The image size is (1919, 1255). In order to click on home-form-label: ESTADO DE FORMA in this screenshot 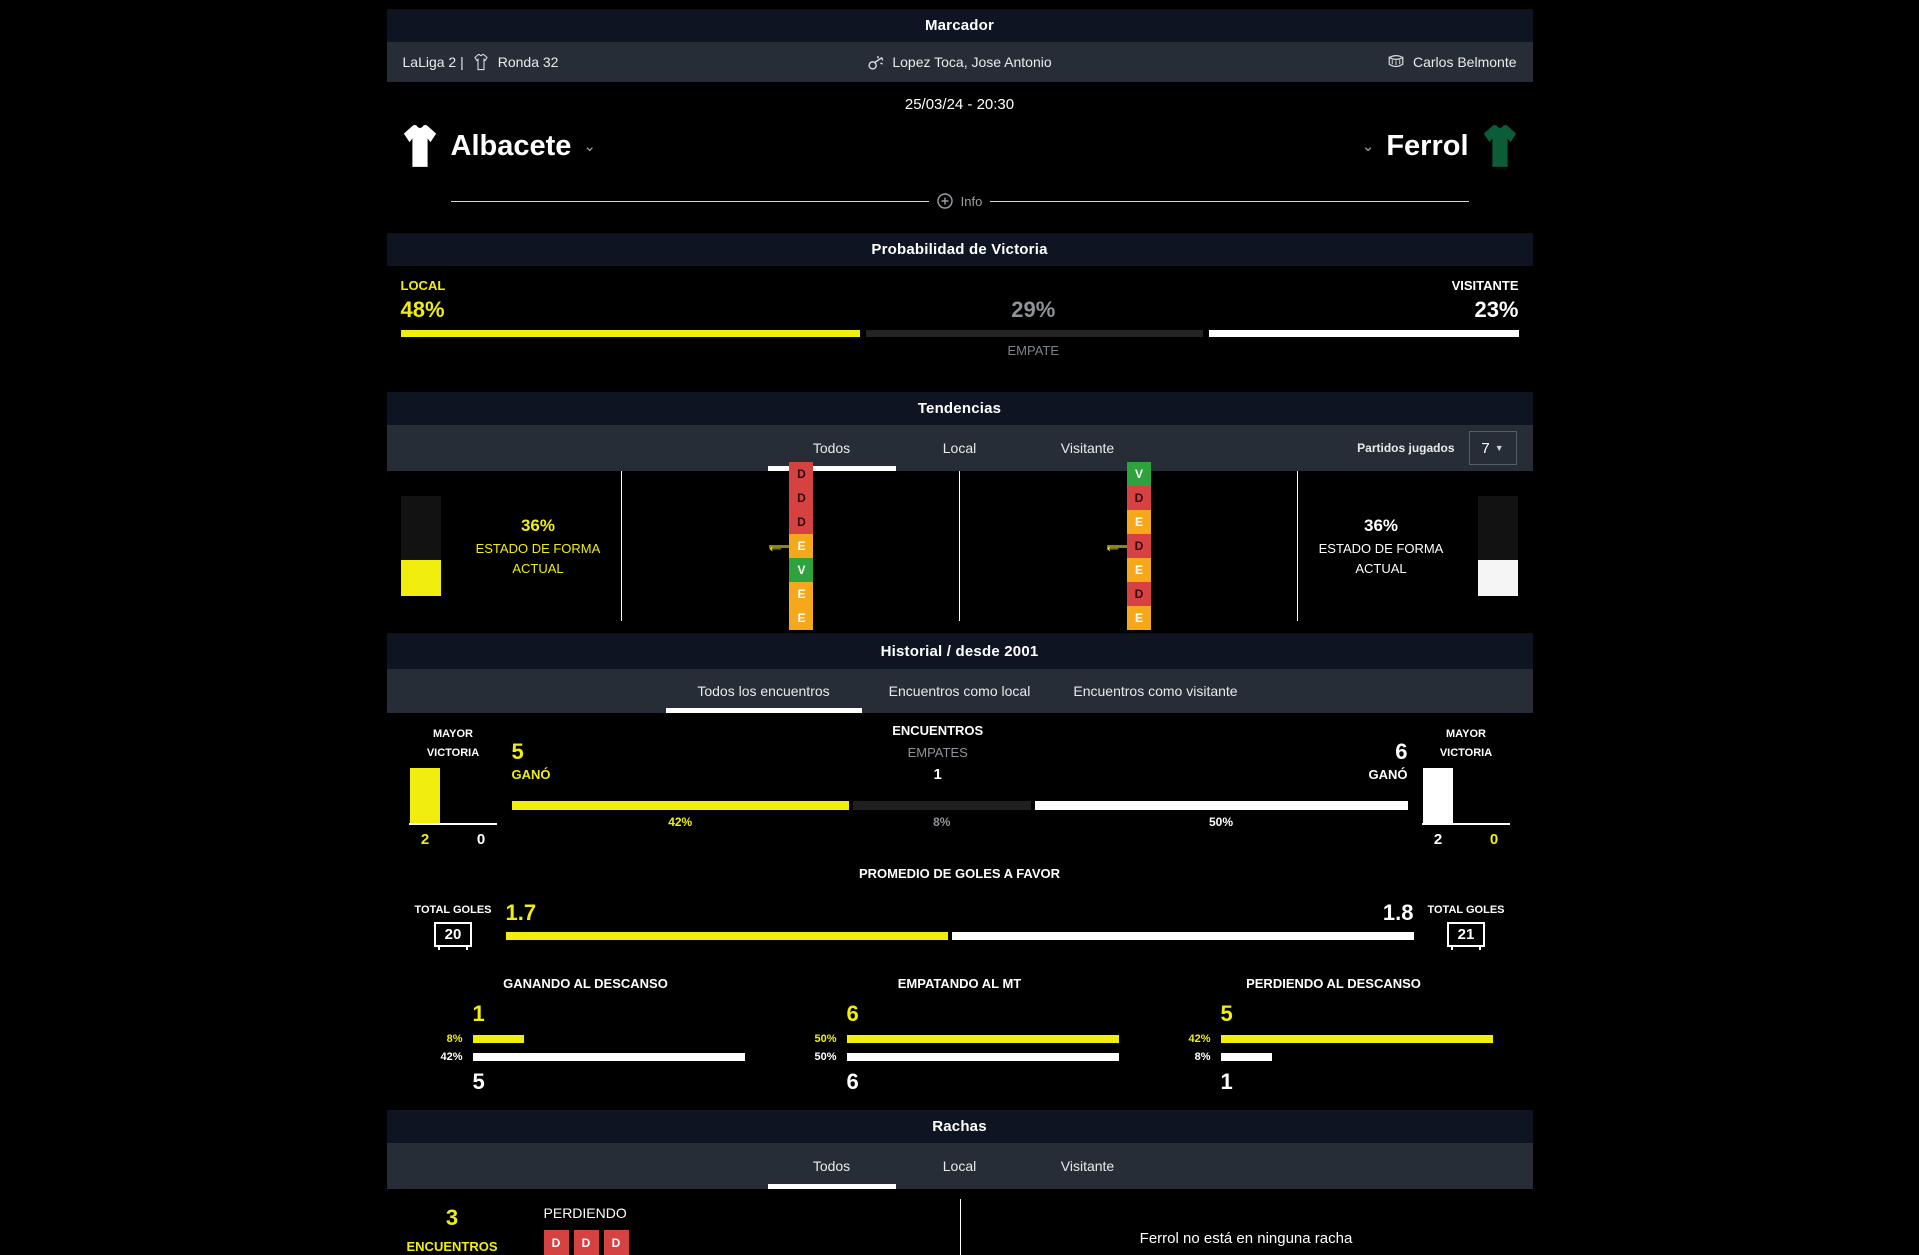, I will do `click(538, 549)`.